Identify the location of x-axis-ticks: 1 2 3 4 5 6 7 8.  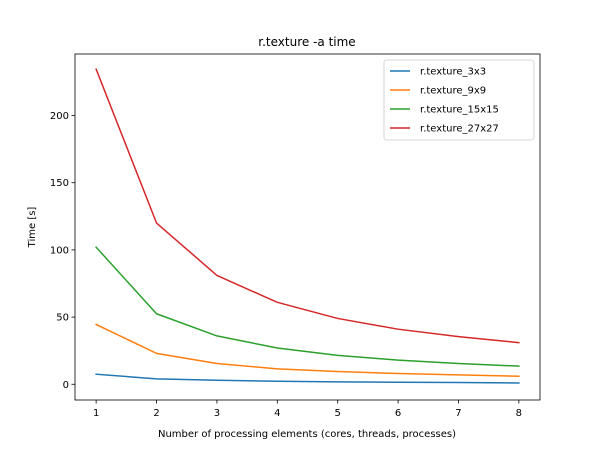
(307, 409).